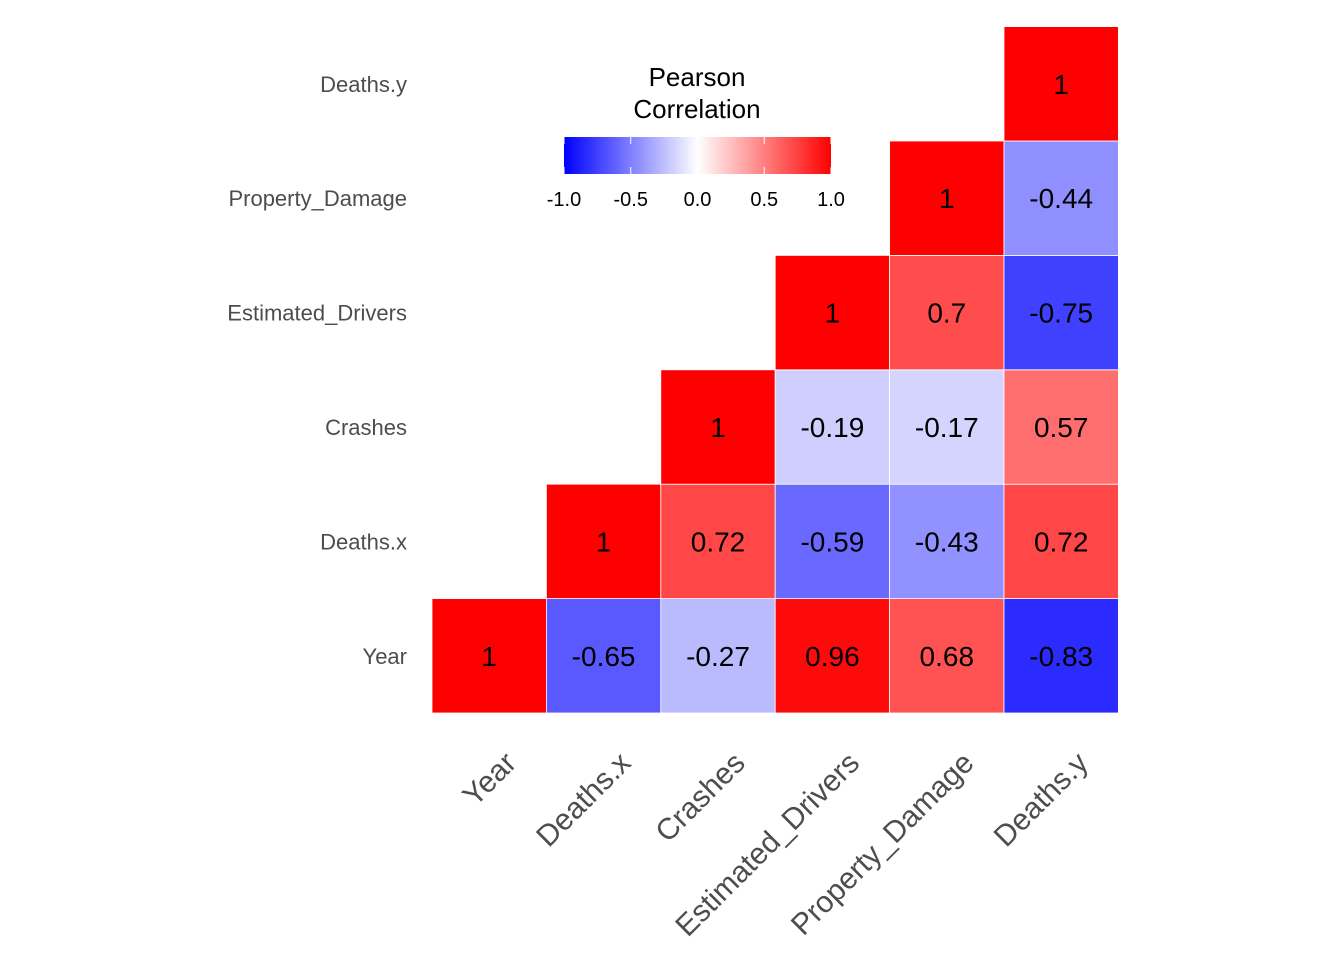 The width and height of the screenshot is (1344, 965). I want to click on heatmap-cell-estimated-drivers-crashes, so click(832, 427).